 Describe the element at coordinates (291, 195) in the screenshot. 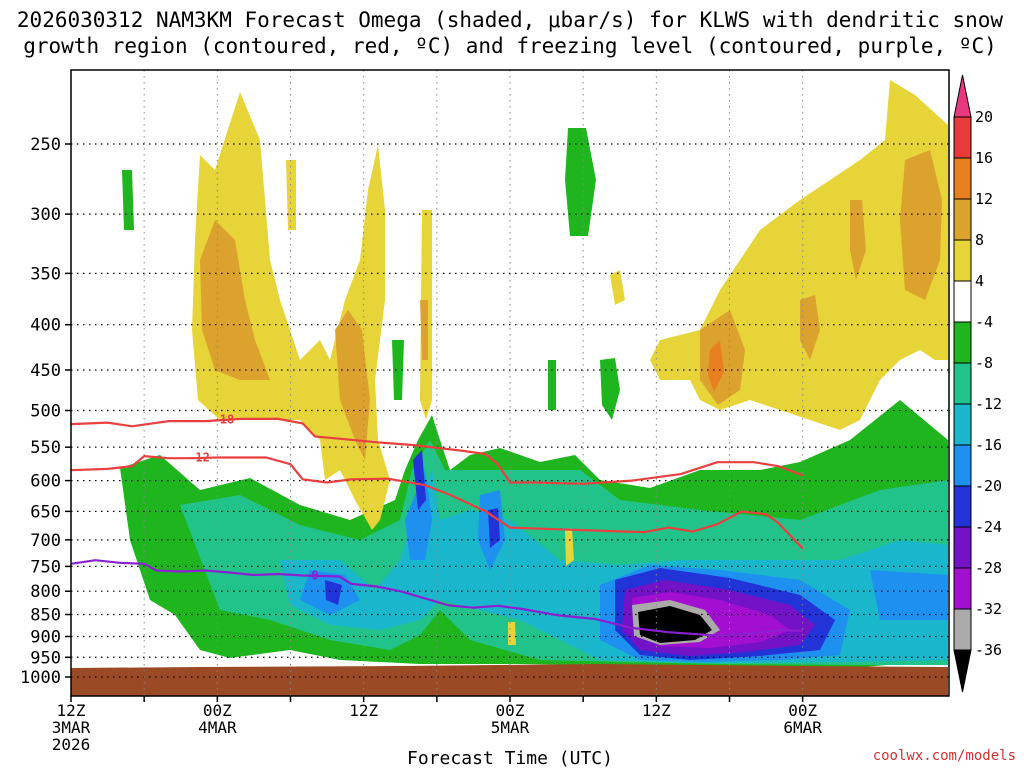

I see `omega-plus4-small-cell` at that location.